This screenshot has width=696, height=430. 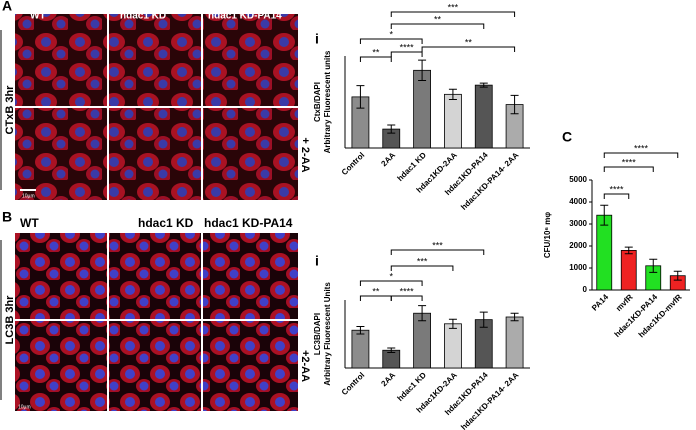 I want to click on y-tick-label: 2000, so click(x=578, y=245).